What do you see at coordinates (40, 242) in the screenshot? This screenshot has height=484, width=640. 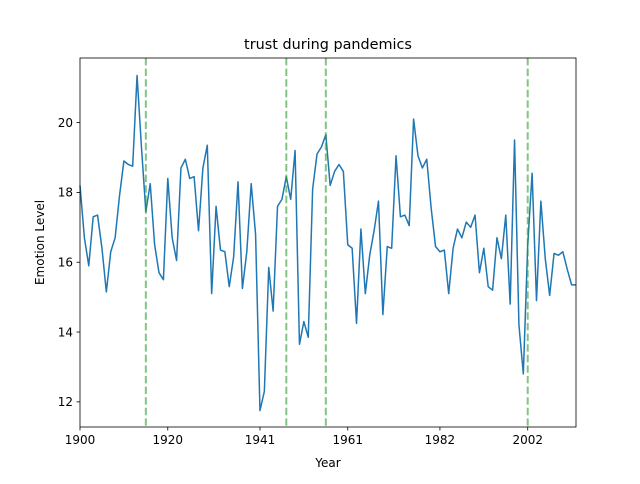 I see `y-axis-label: Emotion Level` at bounding box center [40, 242].